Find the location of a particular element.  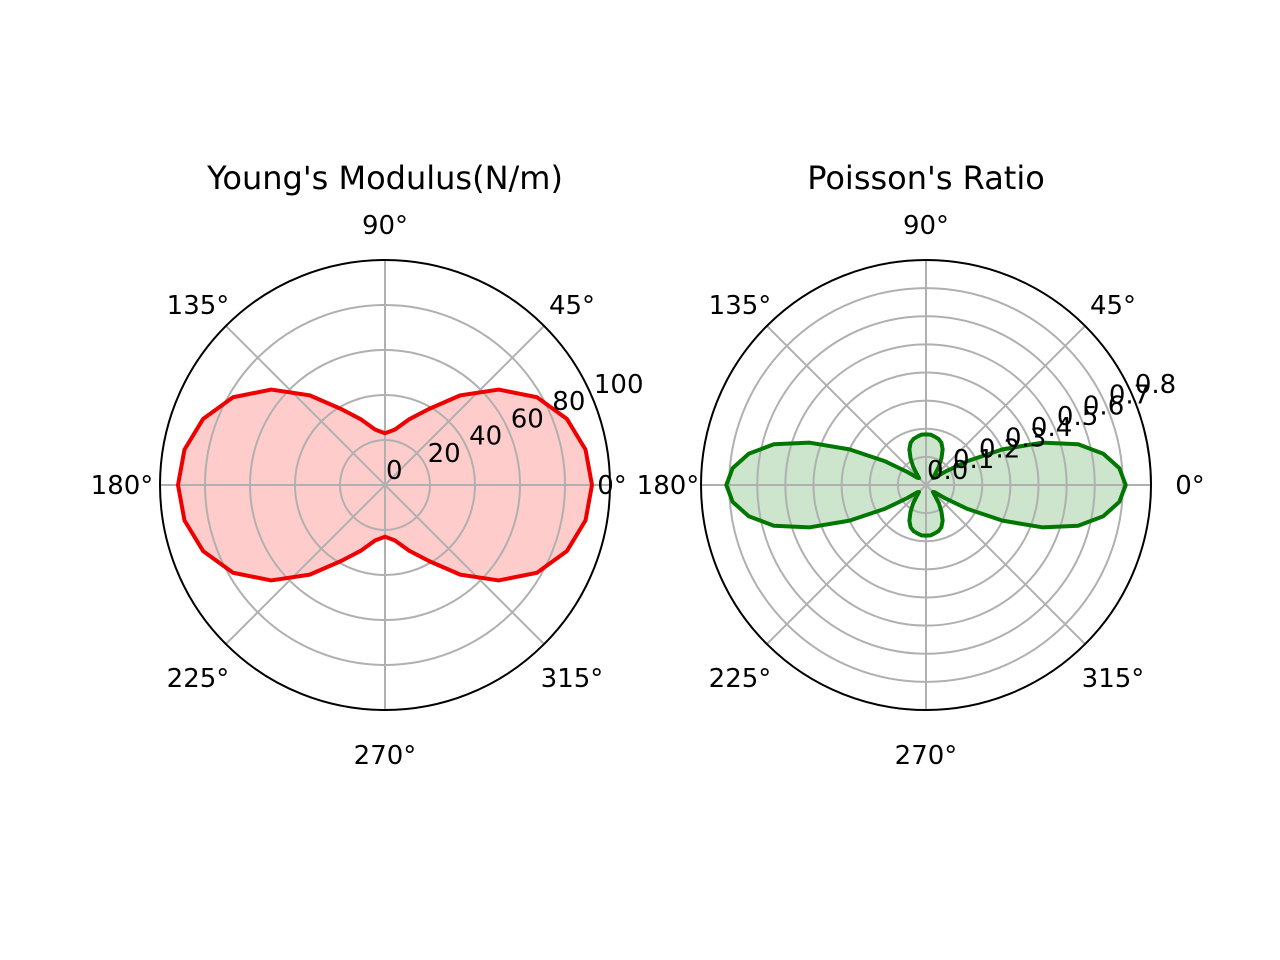

radial-tick-label: 0.7 is located at coordinates (1129, 396).